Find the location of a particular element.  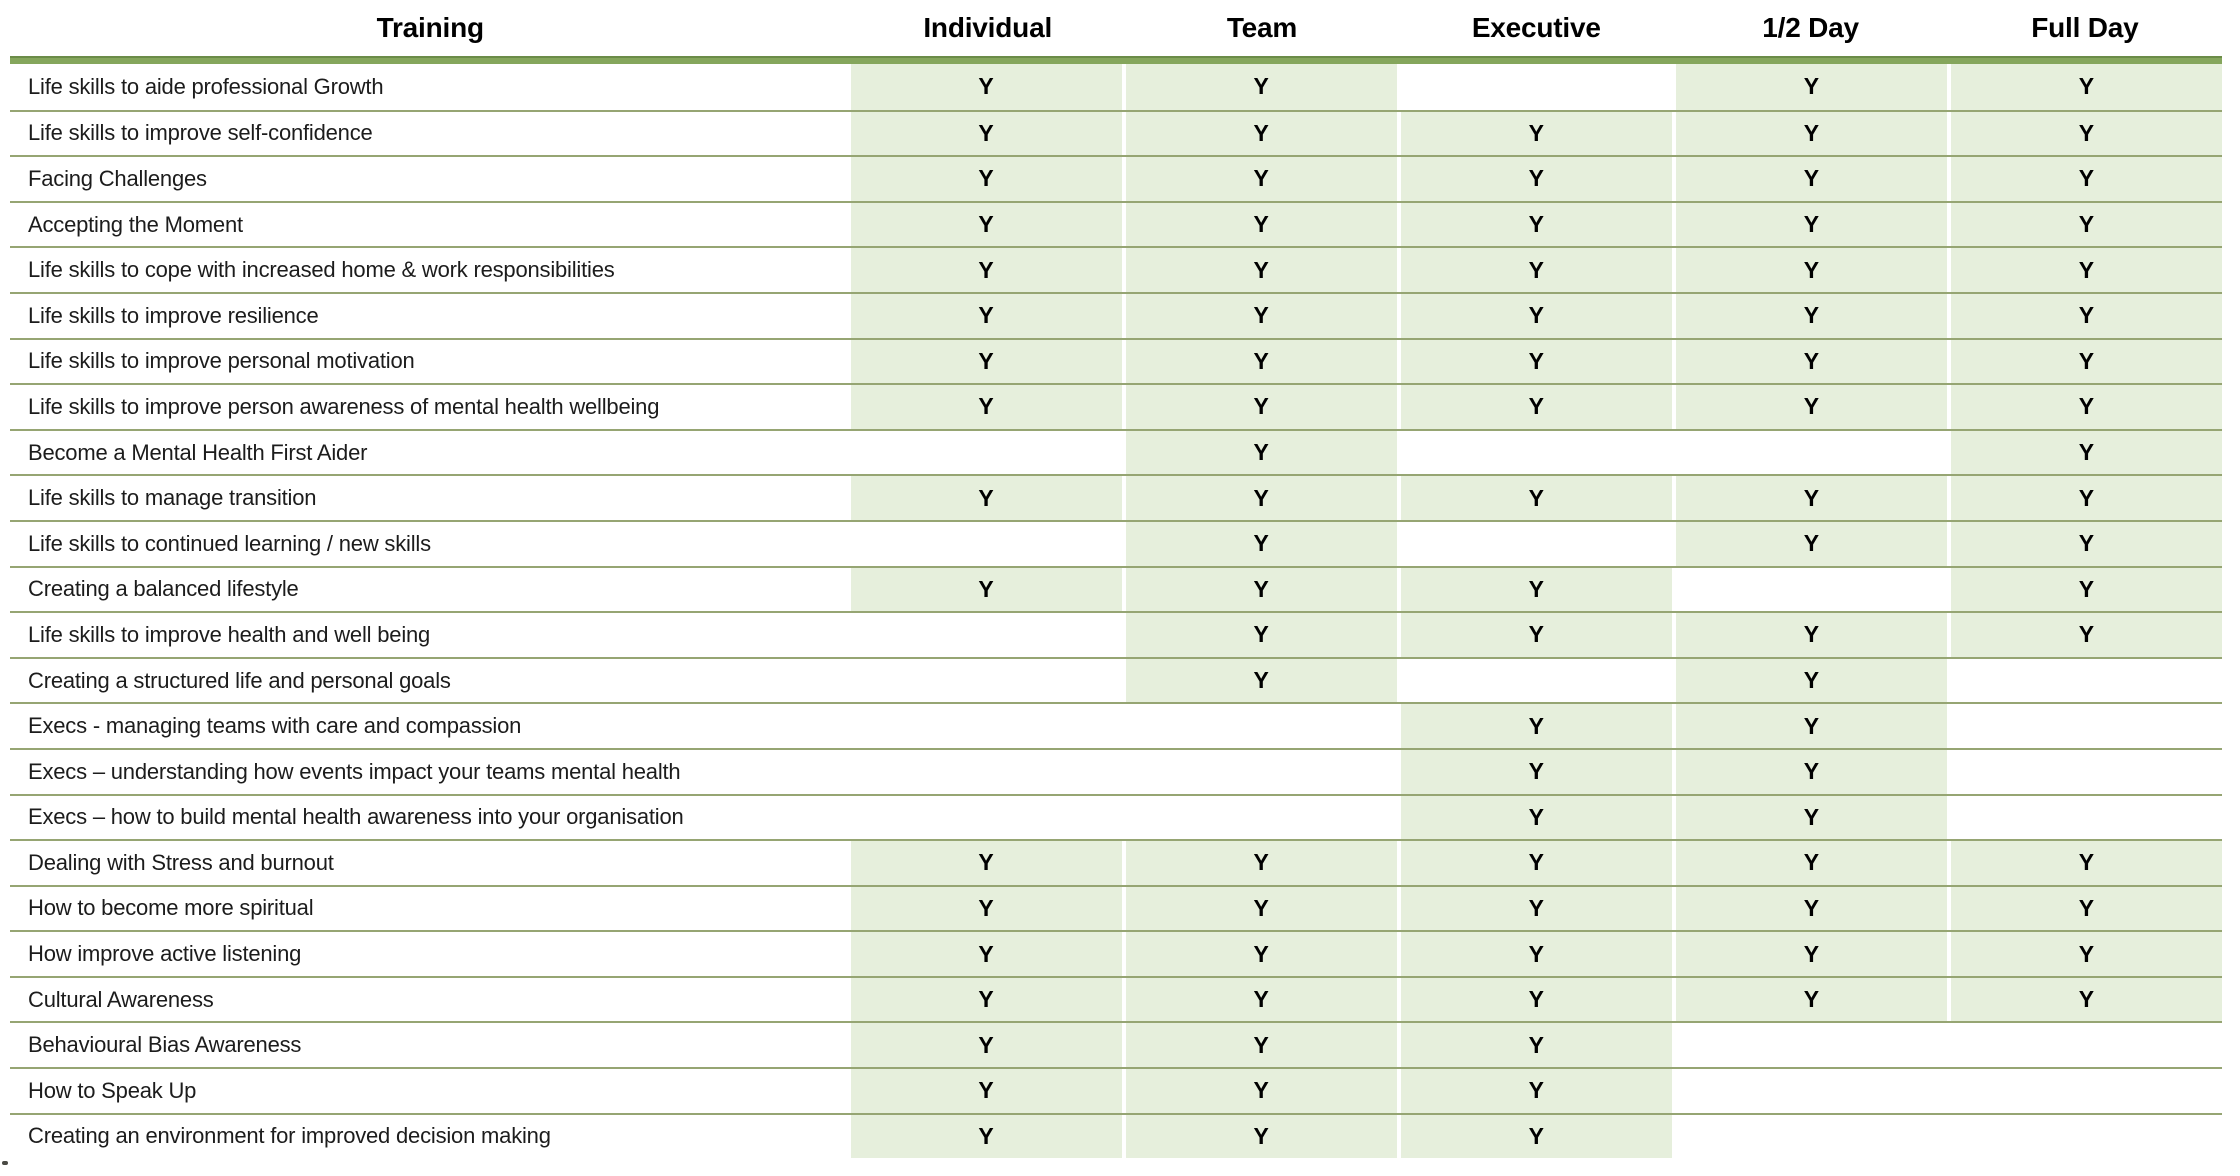

table-row: Life skills to manage transition Y Y Y Y Y is located at coordinates (1116, 497).